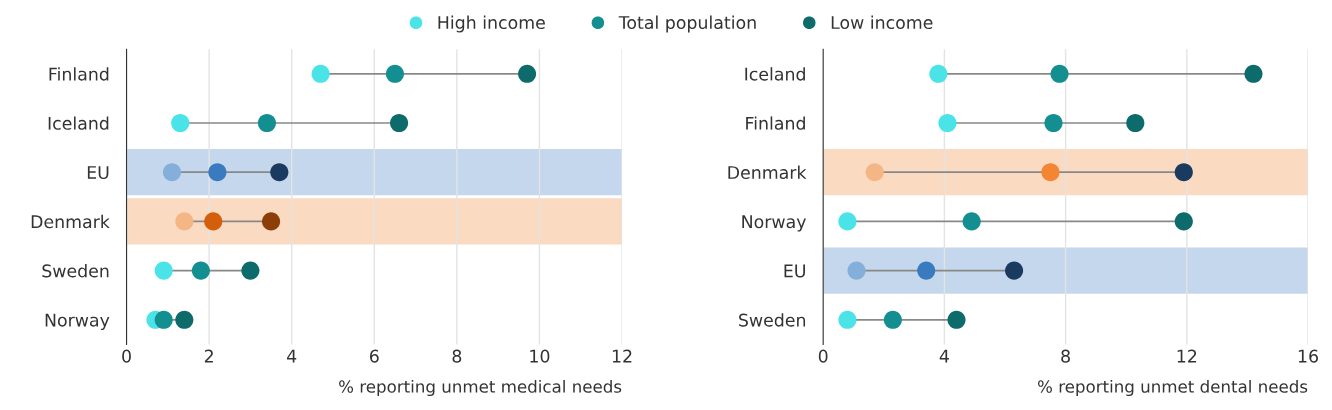 The width and height of the screenshot is (1332, 410). I want to click on x-tick-label: 10, so click(540, 356).